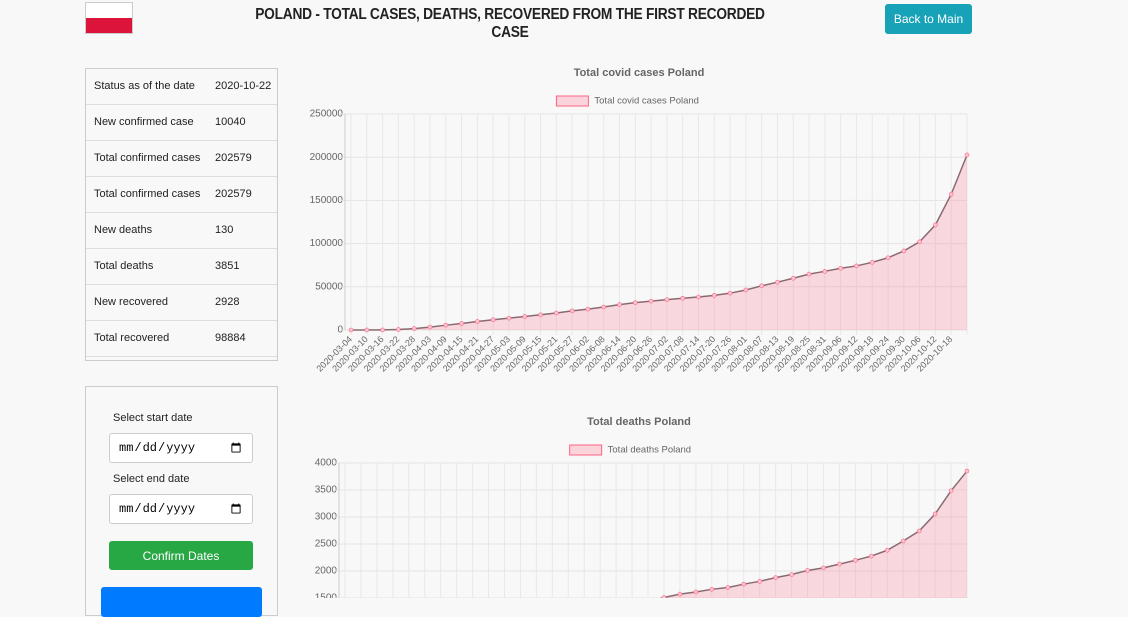  Describe the element at coordinates (329, 286) in the screenshot. I see `y-tick-label: 50000` at that location.